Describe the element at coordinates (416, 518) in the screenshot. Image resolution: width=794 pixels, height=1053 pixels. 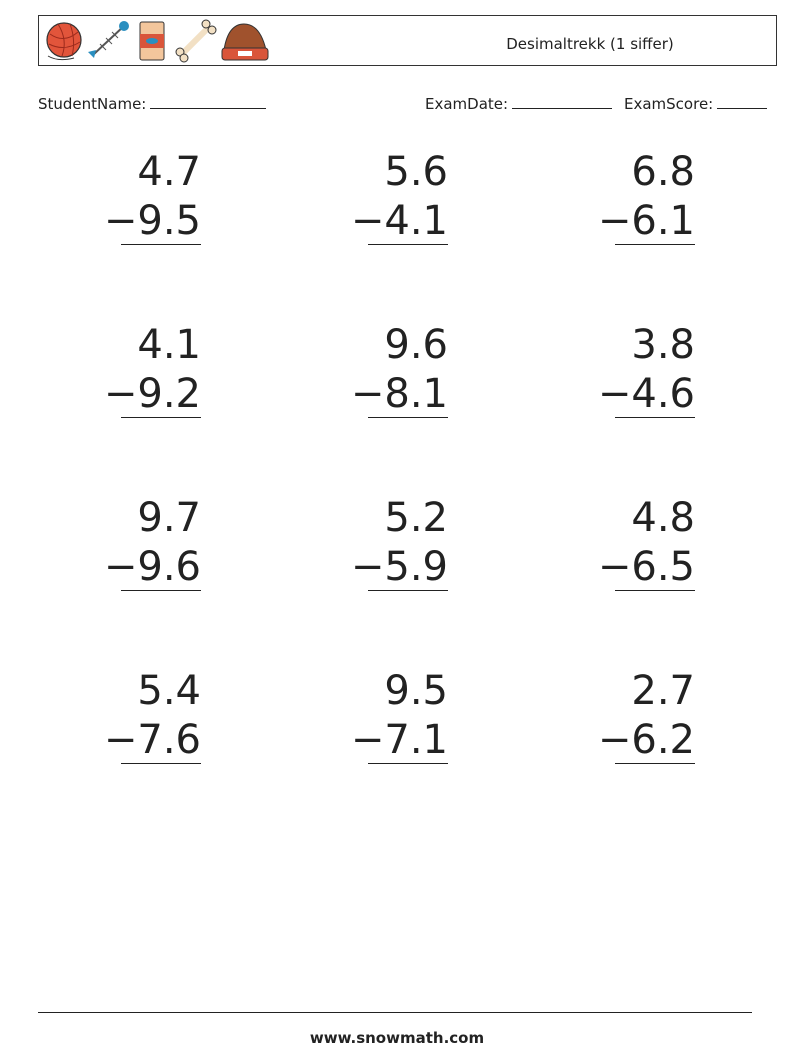
I see `minuend: 5.2` at that location.